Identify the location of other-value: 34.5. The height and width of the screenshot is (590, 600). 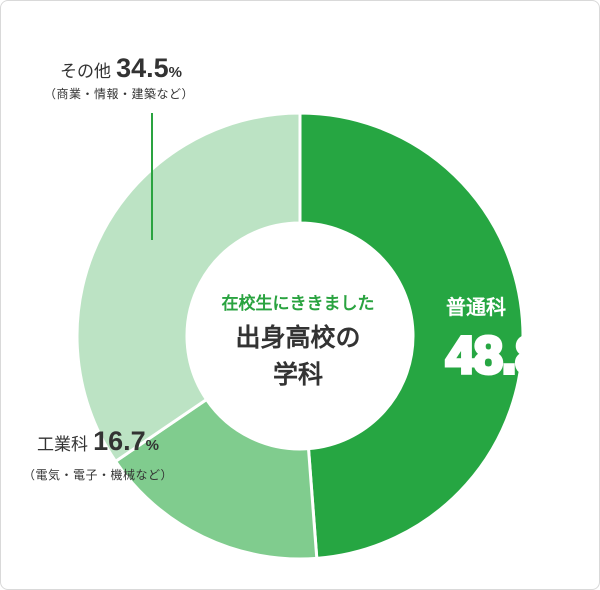
(142, 68).